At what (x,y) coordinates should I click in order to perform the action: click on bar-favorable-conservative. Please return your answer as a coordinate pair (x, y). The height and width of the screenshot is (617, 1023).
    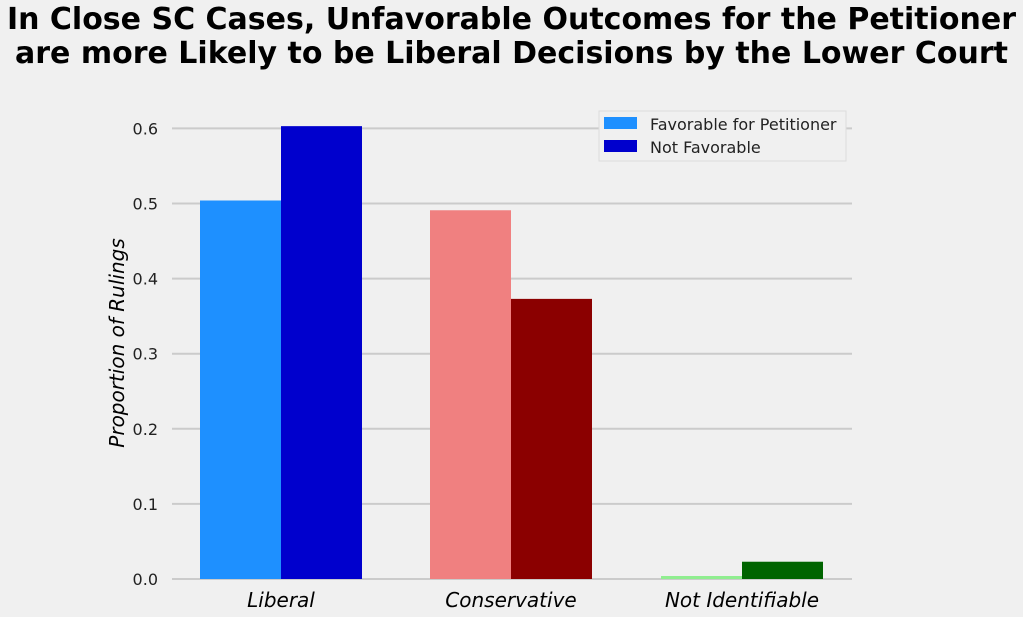
    Looking at the image, I should click on (470, 394).